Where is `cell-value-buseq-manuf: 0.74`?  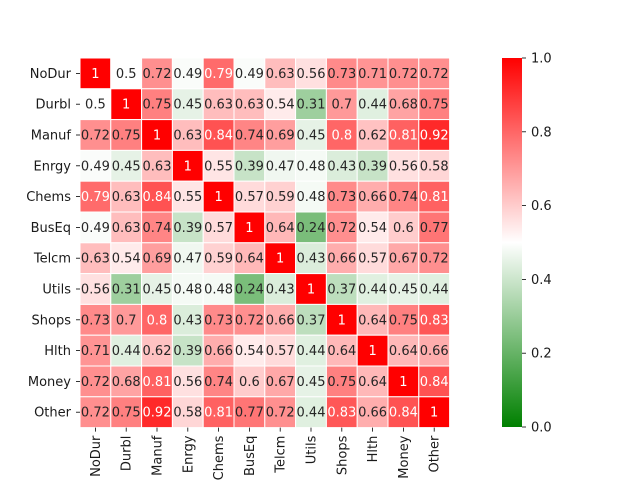
cell-value-buseq-manuf: 0.74 is located at coordinates (157, 228).